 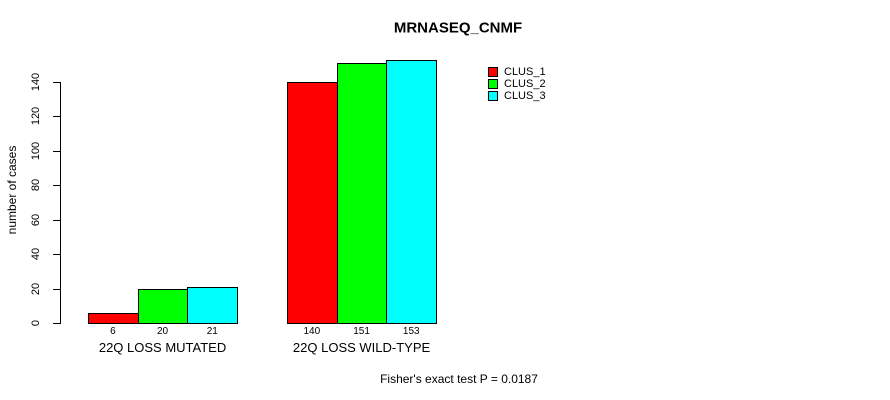 What do you see at coordinates (162, 331) in the screenshot?
I see `bar-value-label: 20` at bounding box center [162, 331].